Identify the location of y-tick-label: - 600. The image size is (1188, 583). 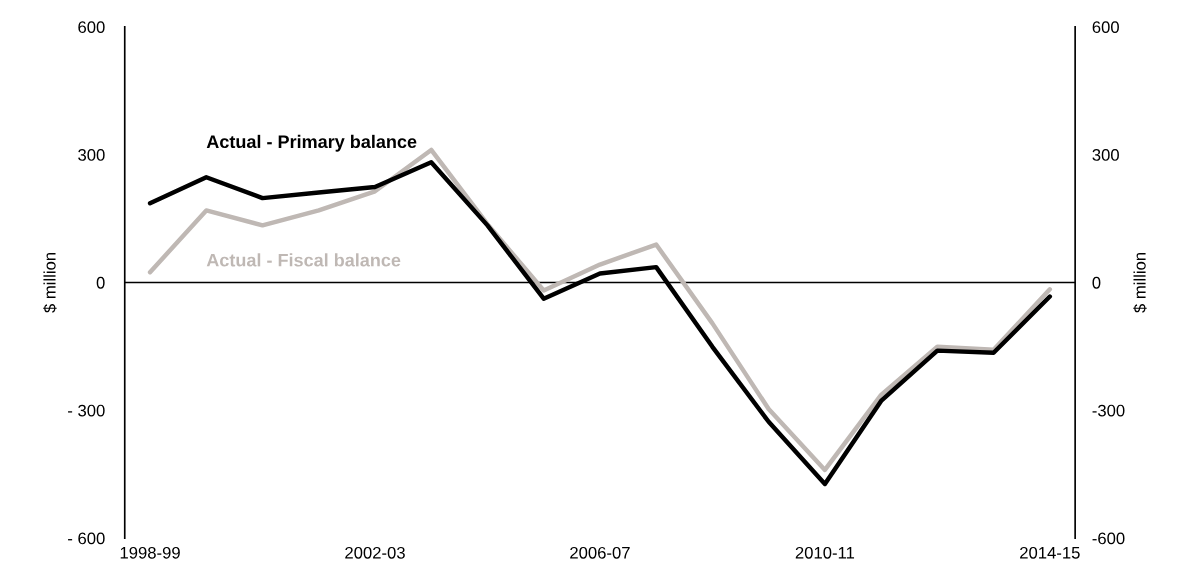
(86, 538).